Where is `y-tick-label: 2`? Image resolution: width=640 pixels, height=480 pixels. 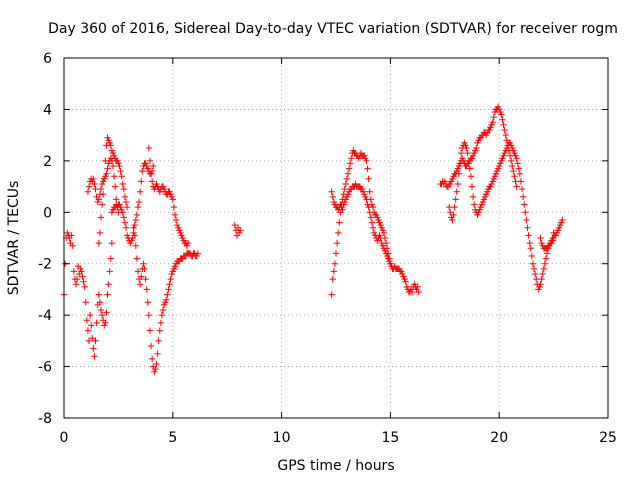 y-tick-label: 2 is located at coordinates (47, 162).